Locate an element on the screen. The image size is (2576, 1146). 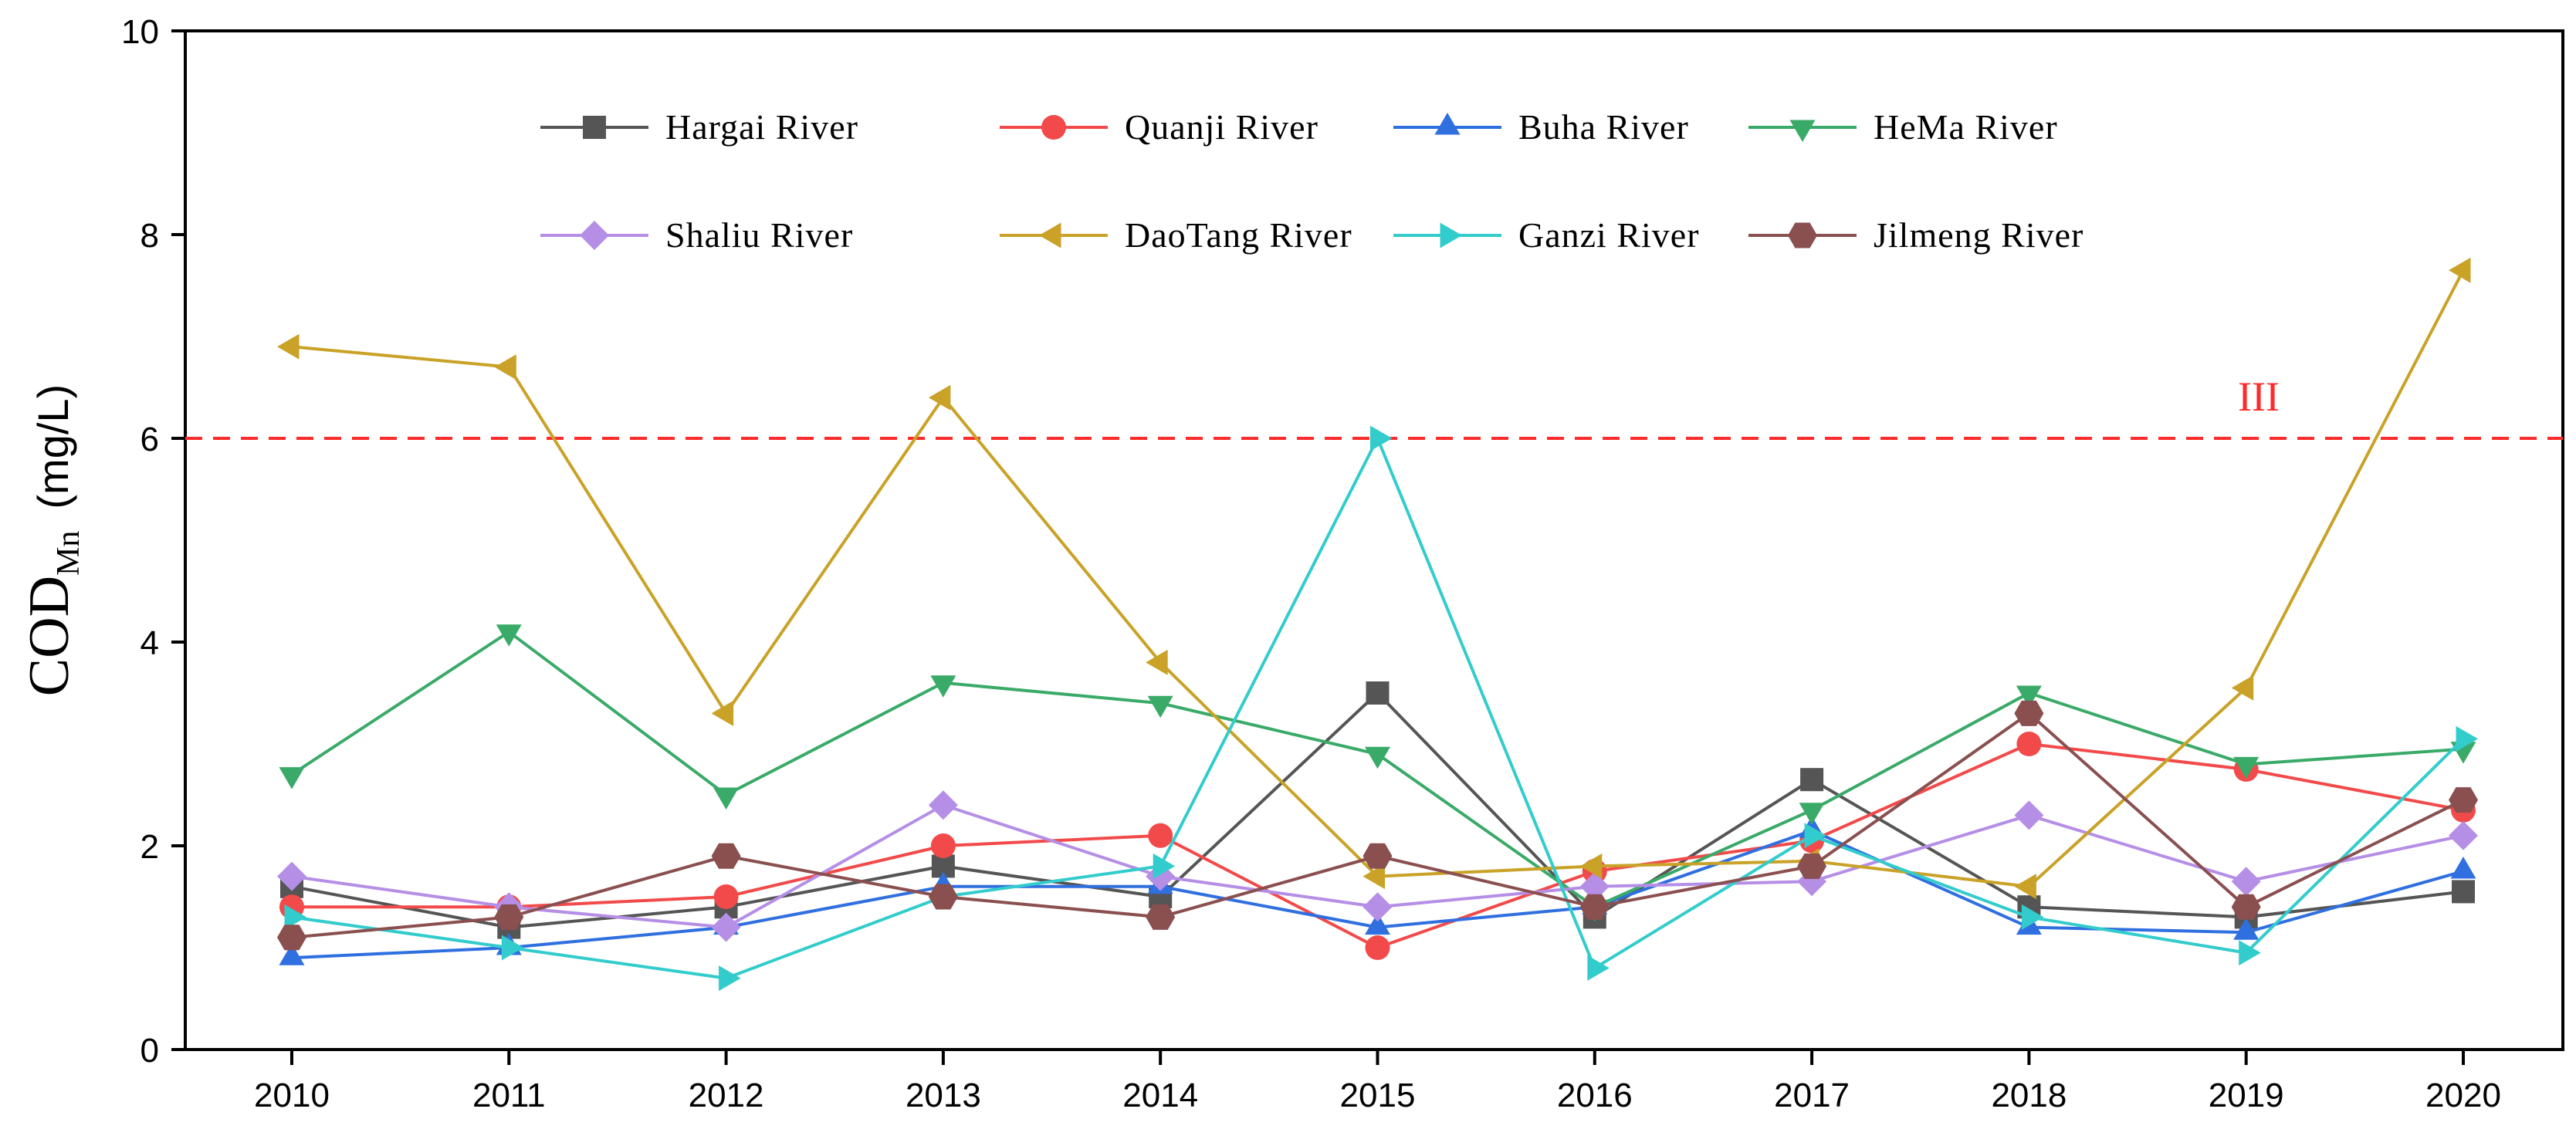
series-5-point-2020 is located at coordinates (2460, 270).